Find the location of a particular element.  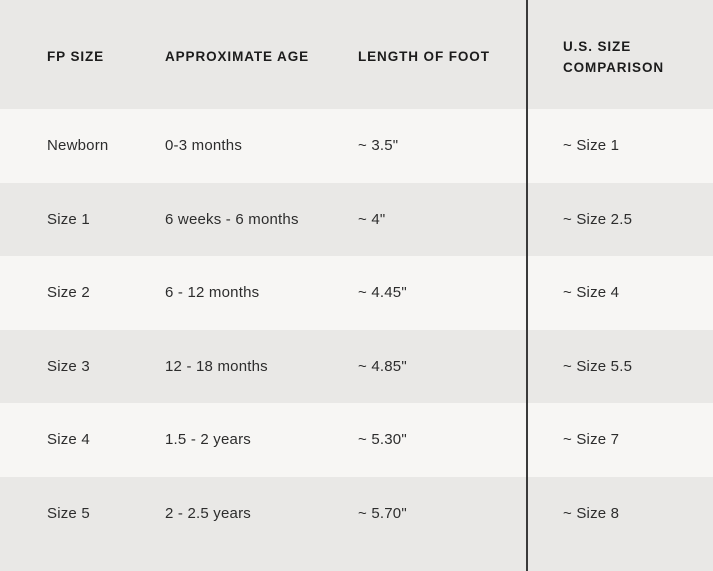

cell-fp-size: Size 1 is located at coordinates (68, 219).